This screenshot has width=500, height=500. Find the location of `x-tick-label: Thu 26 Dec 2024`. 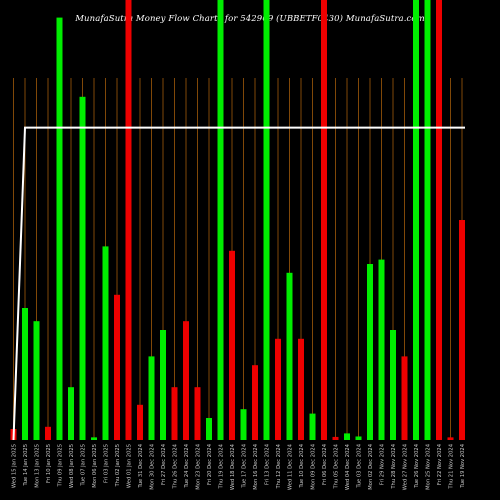

x-tick-label: Thu 26 Dec 2024 is located at coordinates (176, 466).